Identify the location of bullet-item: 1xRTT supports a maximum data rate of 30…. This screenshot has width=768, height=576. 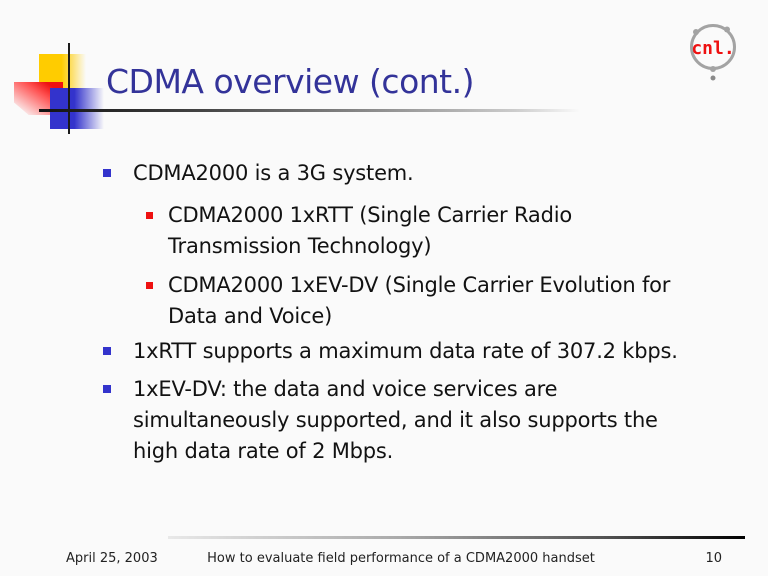
(423, 351).